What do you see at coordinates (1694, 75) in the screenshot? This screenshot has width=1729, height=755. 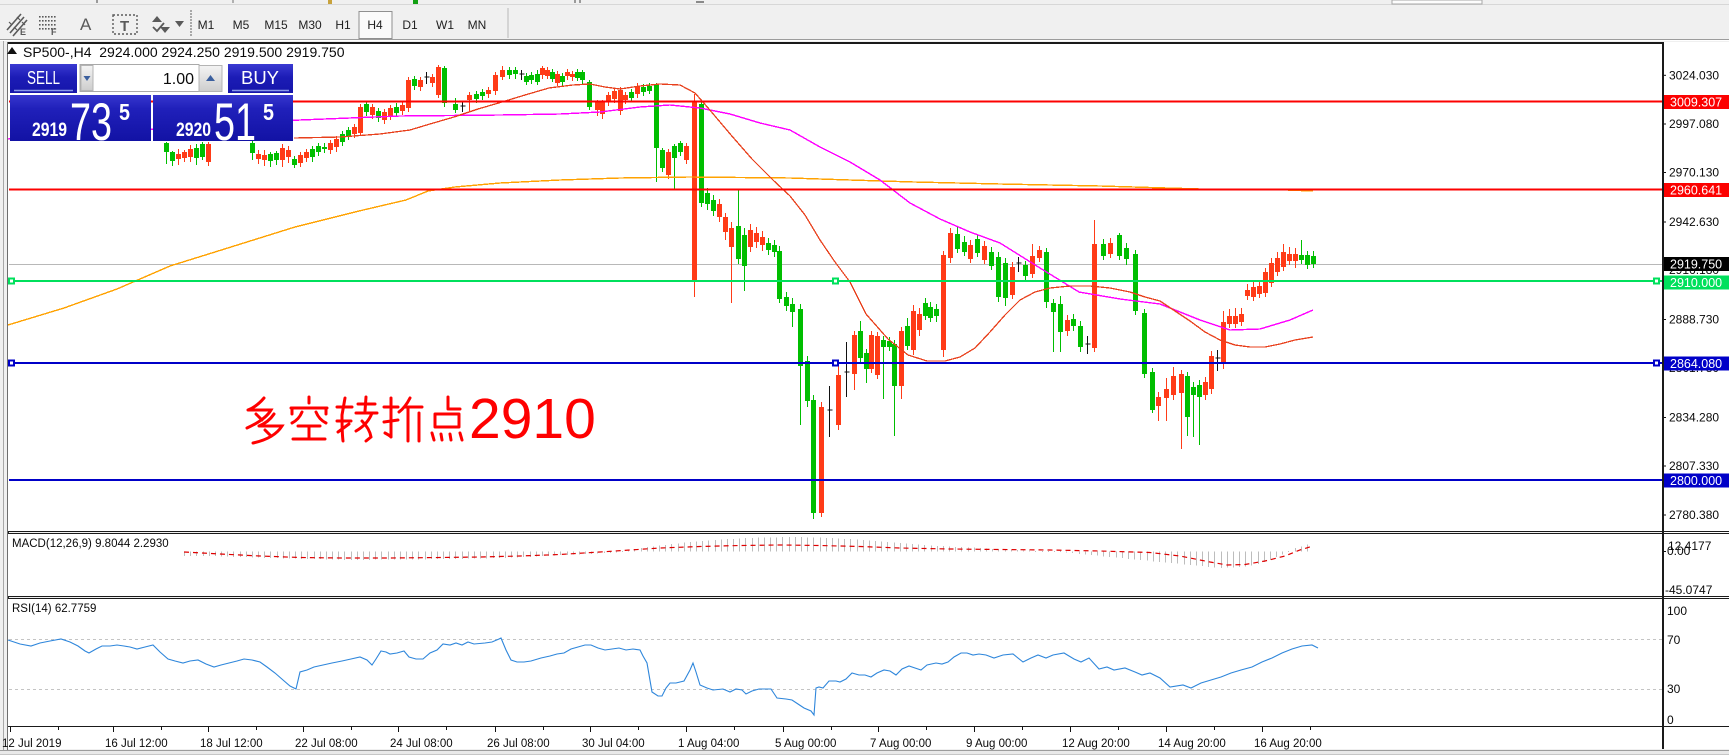 I see `svg-text: 3024.030` at bounding box center [1694, 75].